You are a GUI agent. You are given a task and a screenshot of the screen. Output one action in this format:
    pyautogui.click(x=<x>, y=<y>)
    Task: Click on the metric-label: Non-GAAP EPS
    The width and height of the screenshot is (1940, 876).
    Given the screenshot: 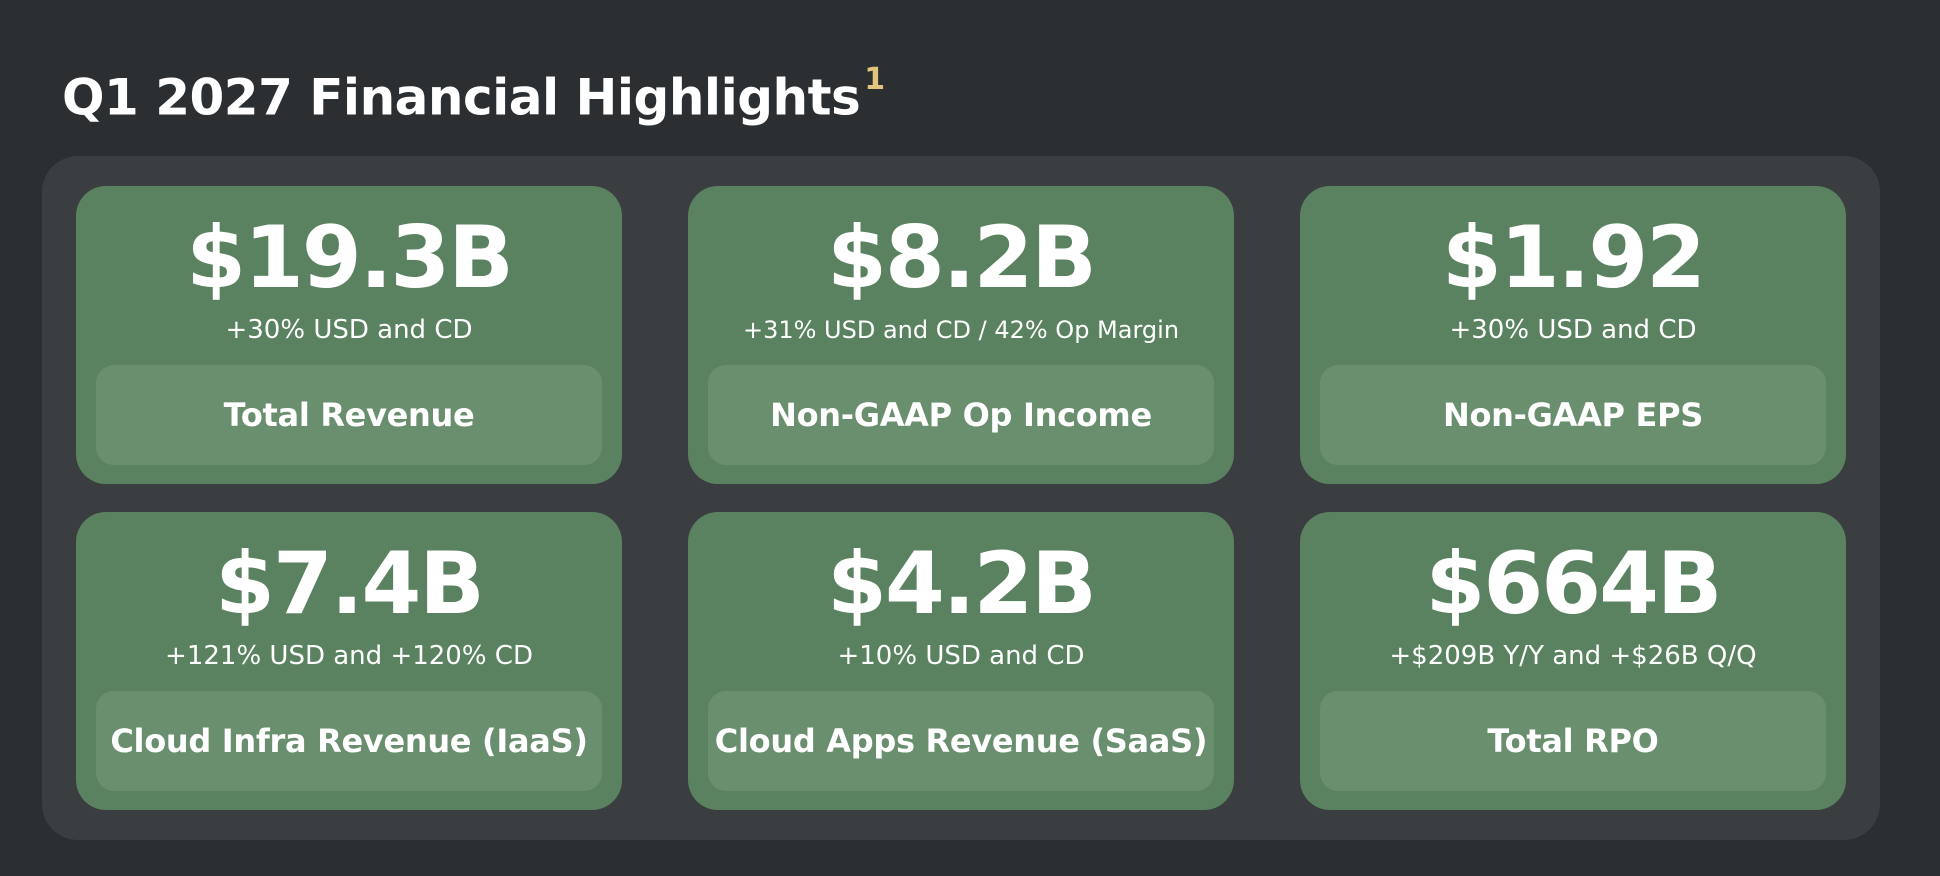 What is the action you would take?
    pyautogui.click(x=1573, y=415)
    